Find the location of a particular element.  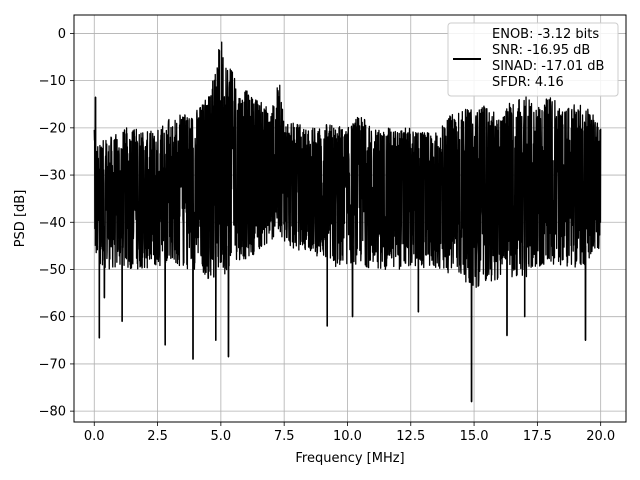

y-tick-label: −40 is located at coordinates (52, 223).